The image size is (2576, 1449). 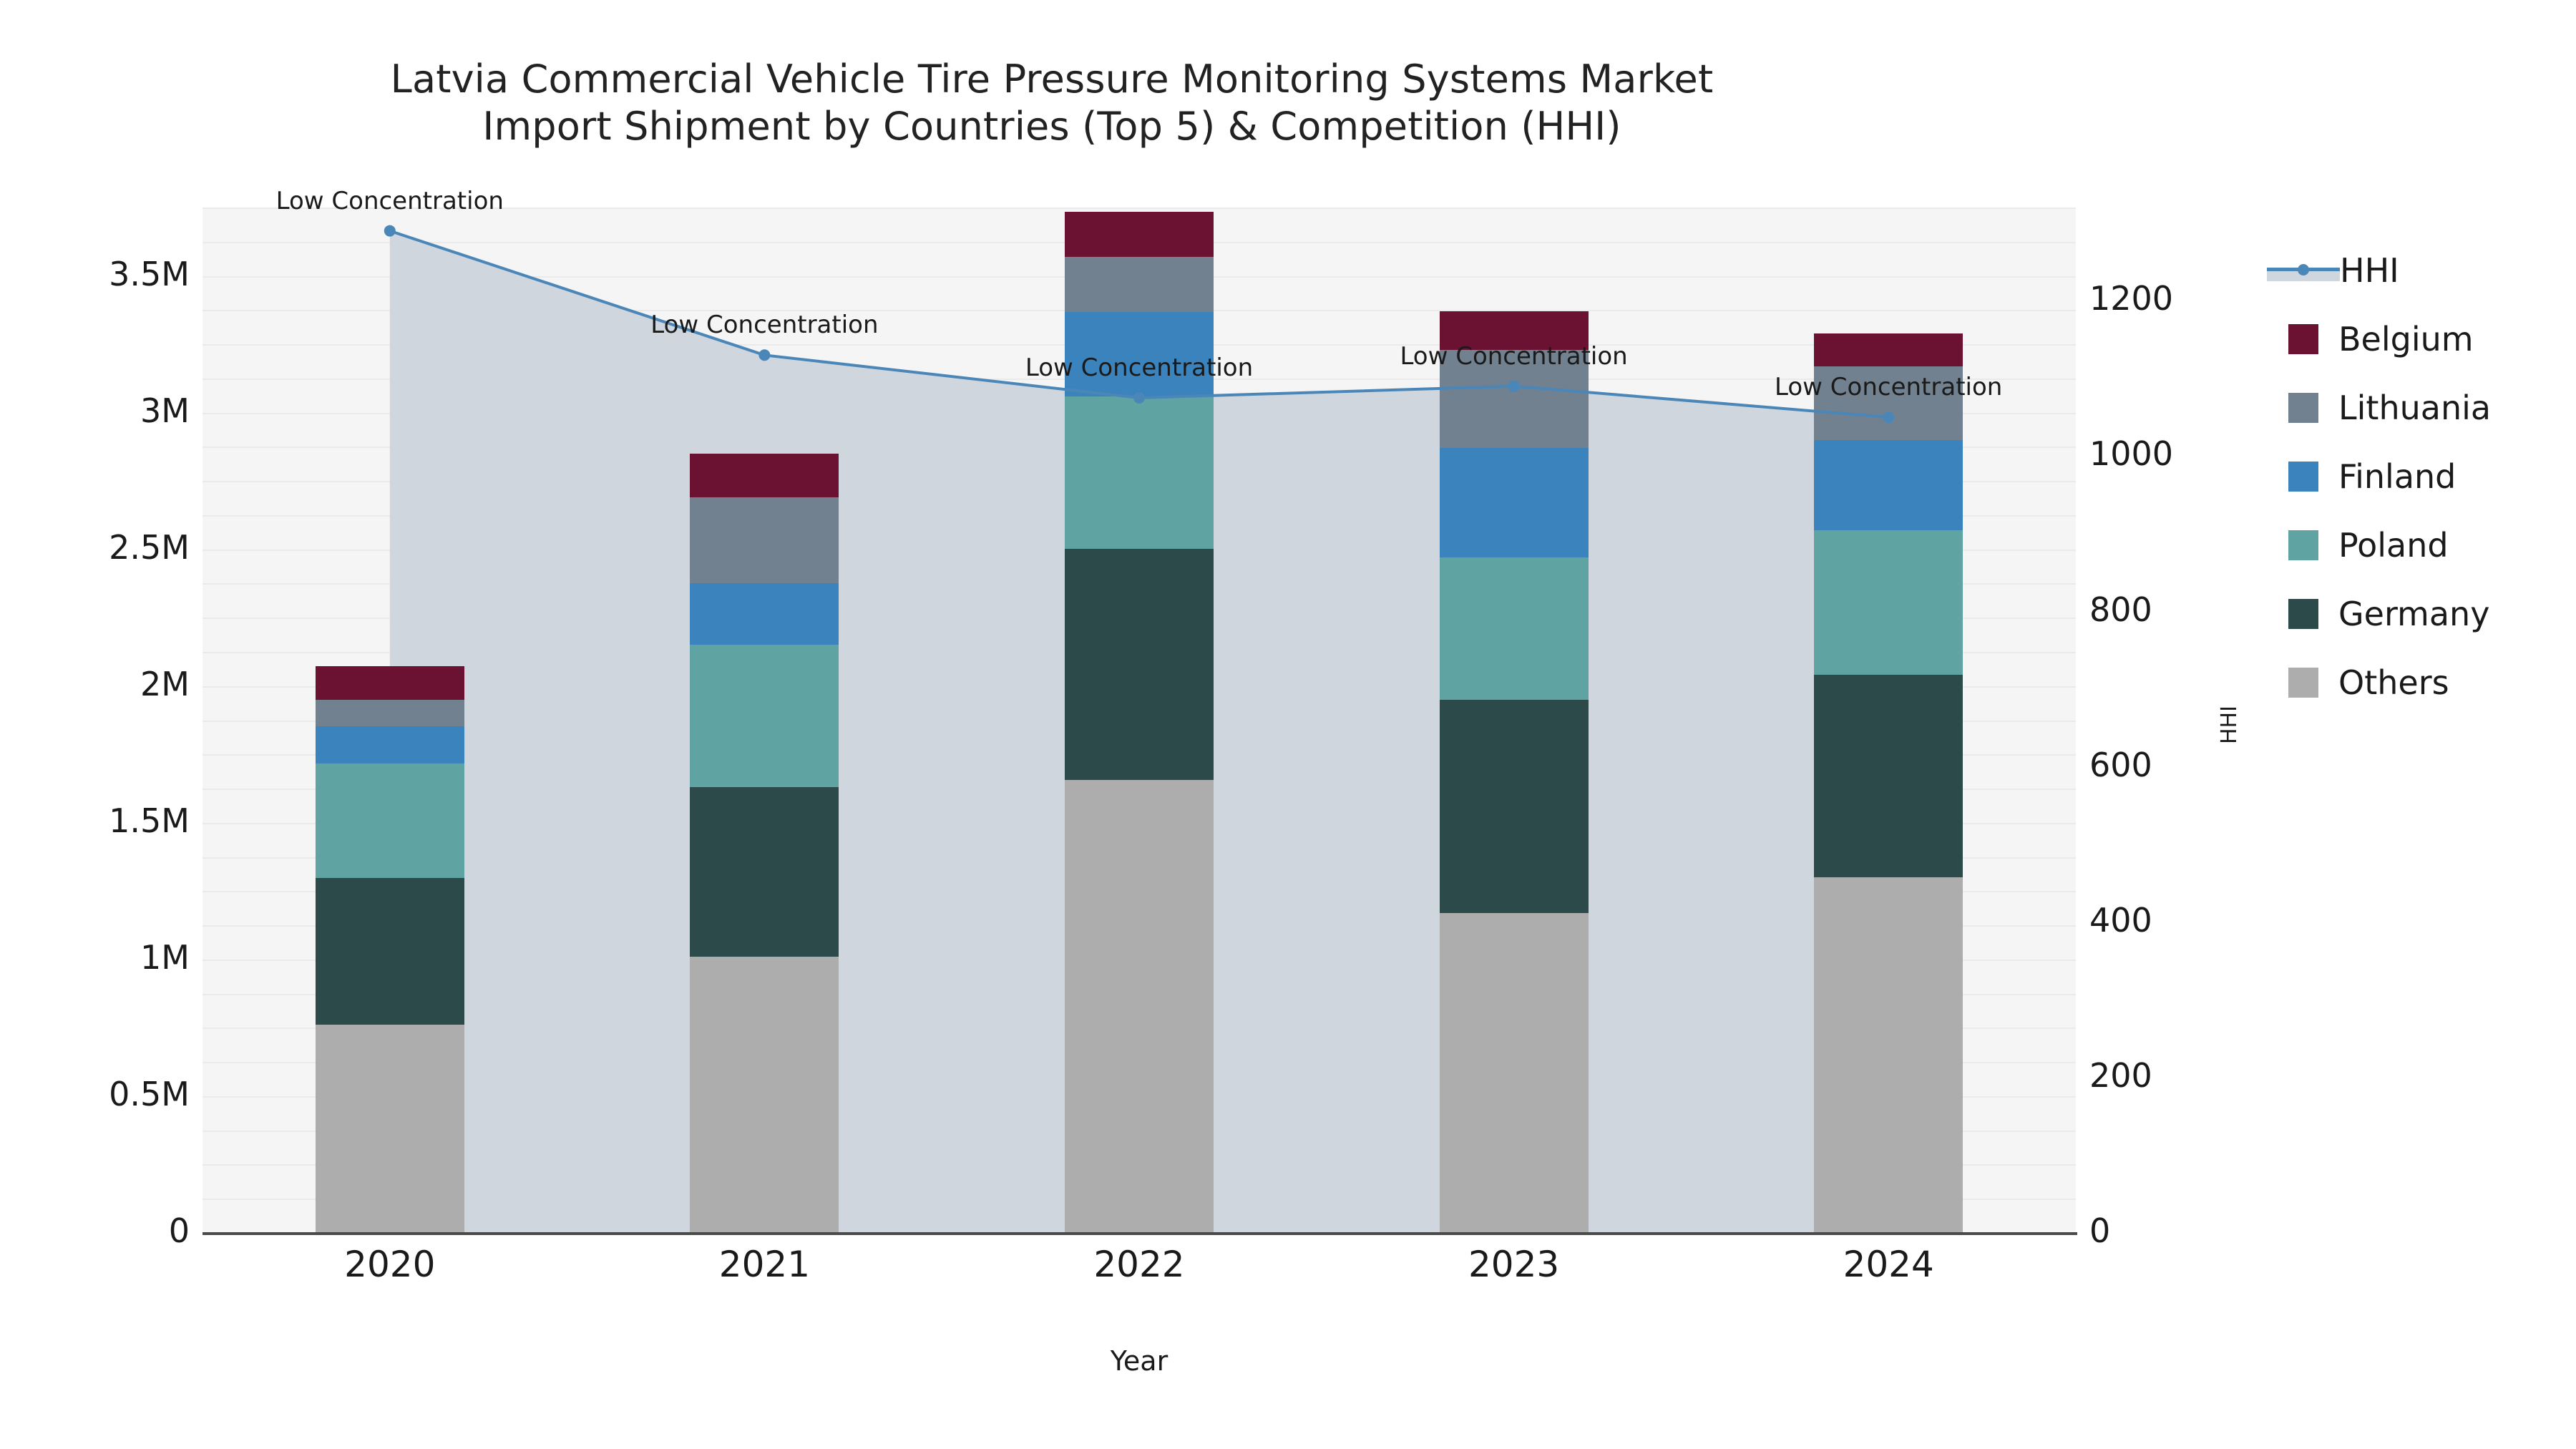 What do you see at coordinates (149, 273) in the screenshot?
I see `y-axis-left-tick-label: 3.5M` at bounding box center [149, 273].